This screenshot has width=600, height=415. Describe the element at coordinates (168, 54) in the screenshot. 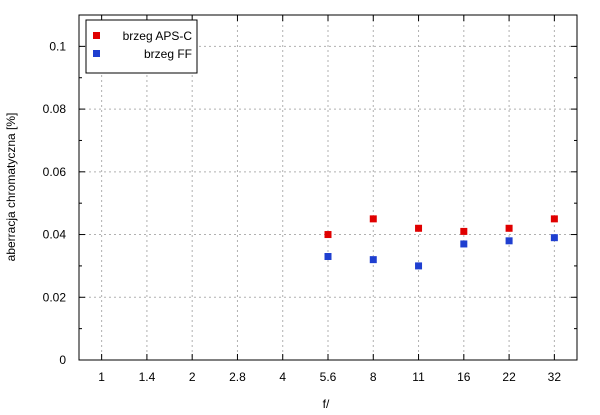

I see `legend-label-ff: brzeg FF` at that location.